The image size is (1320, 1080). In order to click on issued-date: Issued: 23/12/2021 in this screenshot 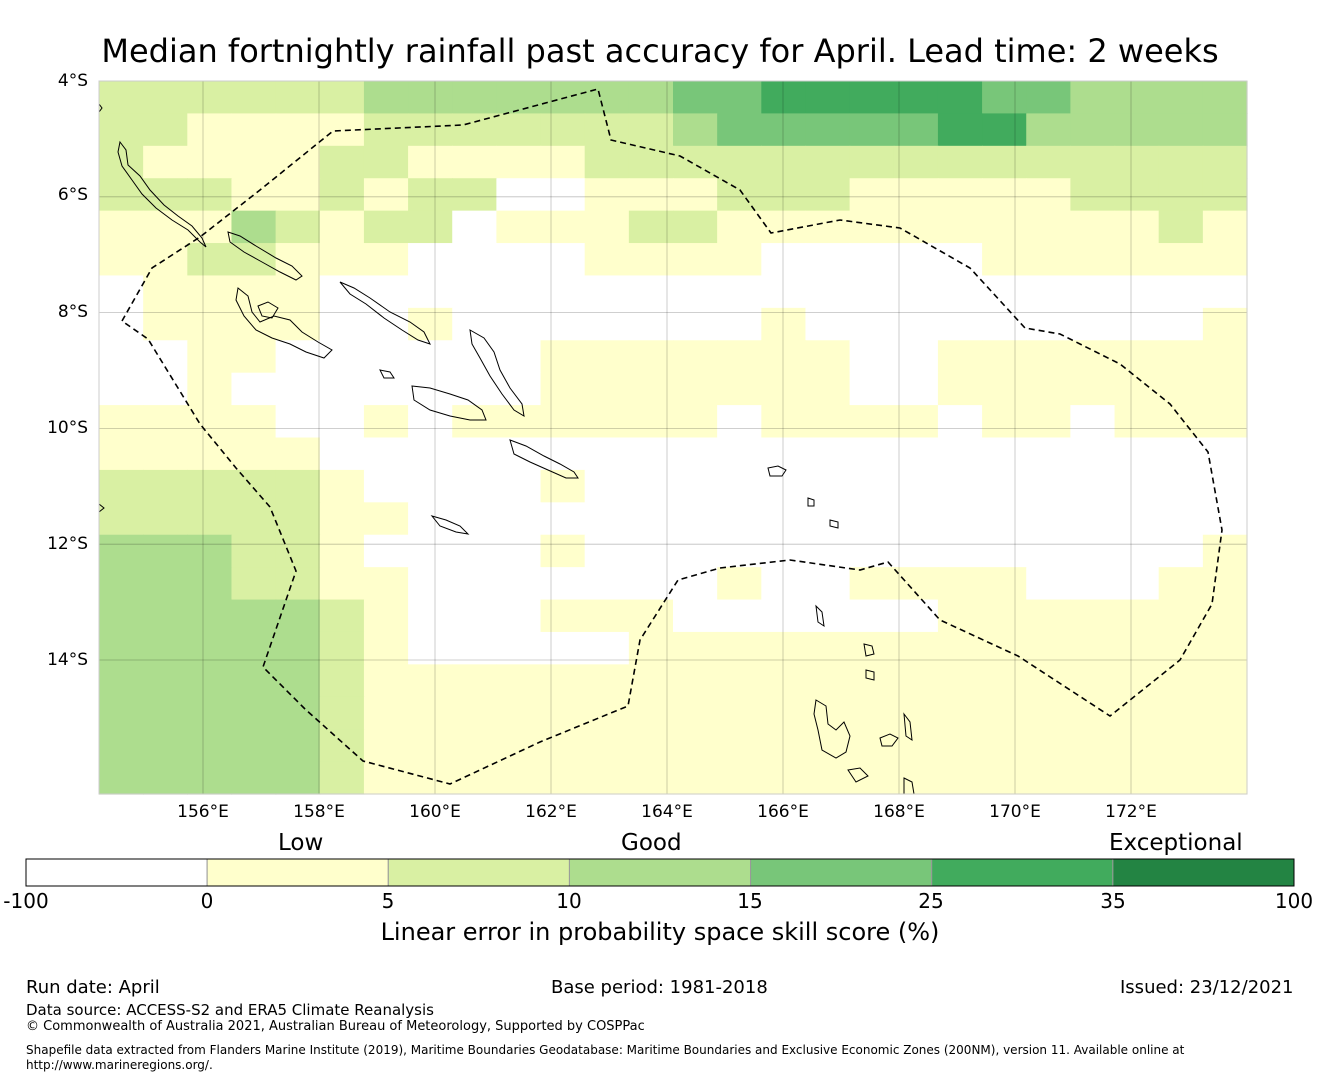, I will do `click(1207, 987)`.